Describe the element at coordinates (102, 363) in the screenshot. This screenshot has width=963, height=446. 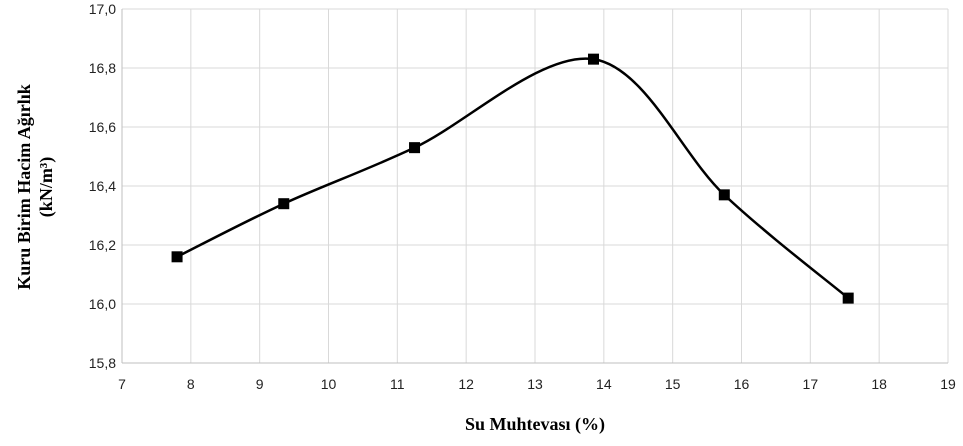
I see `y-tick-label: 15,8` at that location.